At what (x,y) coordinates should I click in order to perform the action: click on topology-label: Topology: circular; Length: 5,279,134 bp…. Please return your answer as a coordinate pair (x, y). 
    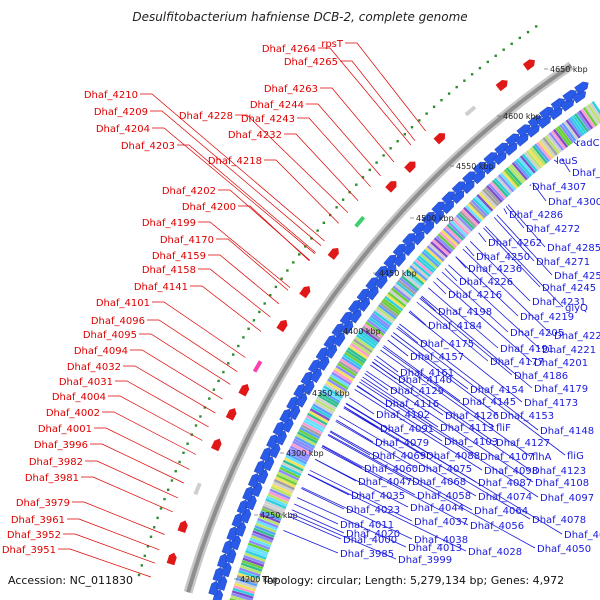
    Looking at the image, I should click on (413, 580).